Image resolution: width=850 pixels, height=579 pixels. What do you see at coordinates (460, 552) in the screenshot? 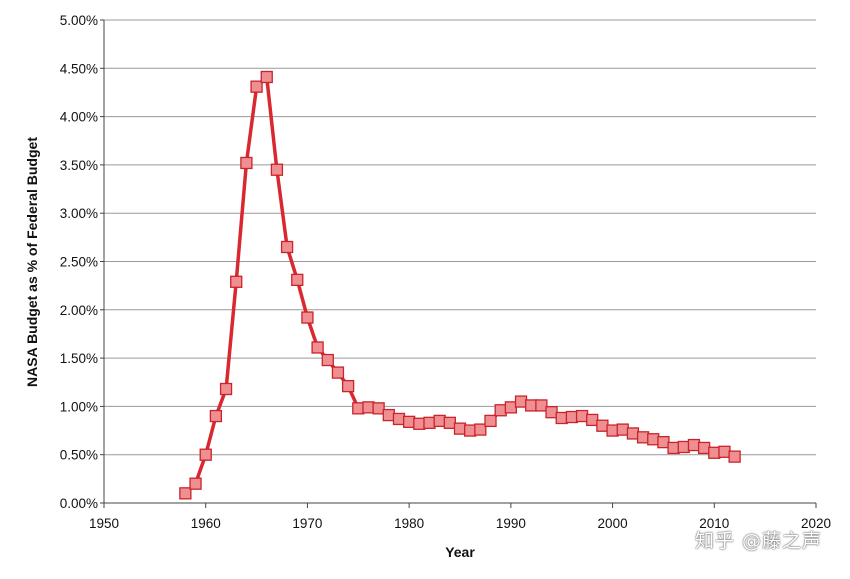
I see `x-axis-title: Year` at bounding box center [460, 552].